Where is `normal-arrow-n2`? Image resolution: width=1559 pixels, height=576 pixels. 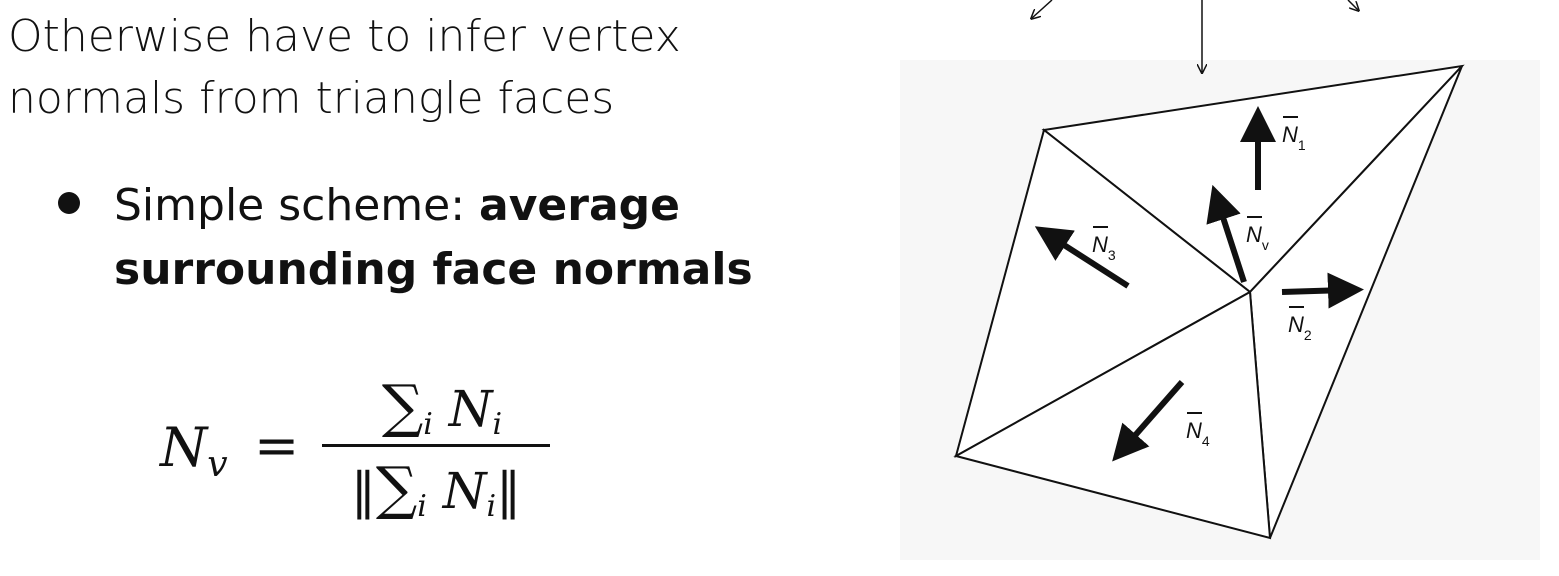
normal-arrow-n2 is located at coordinates (1322, 290).